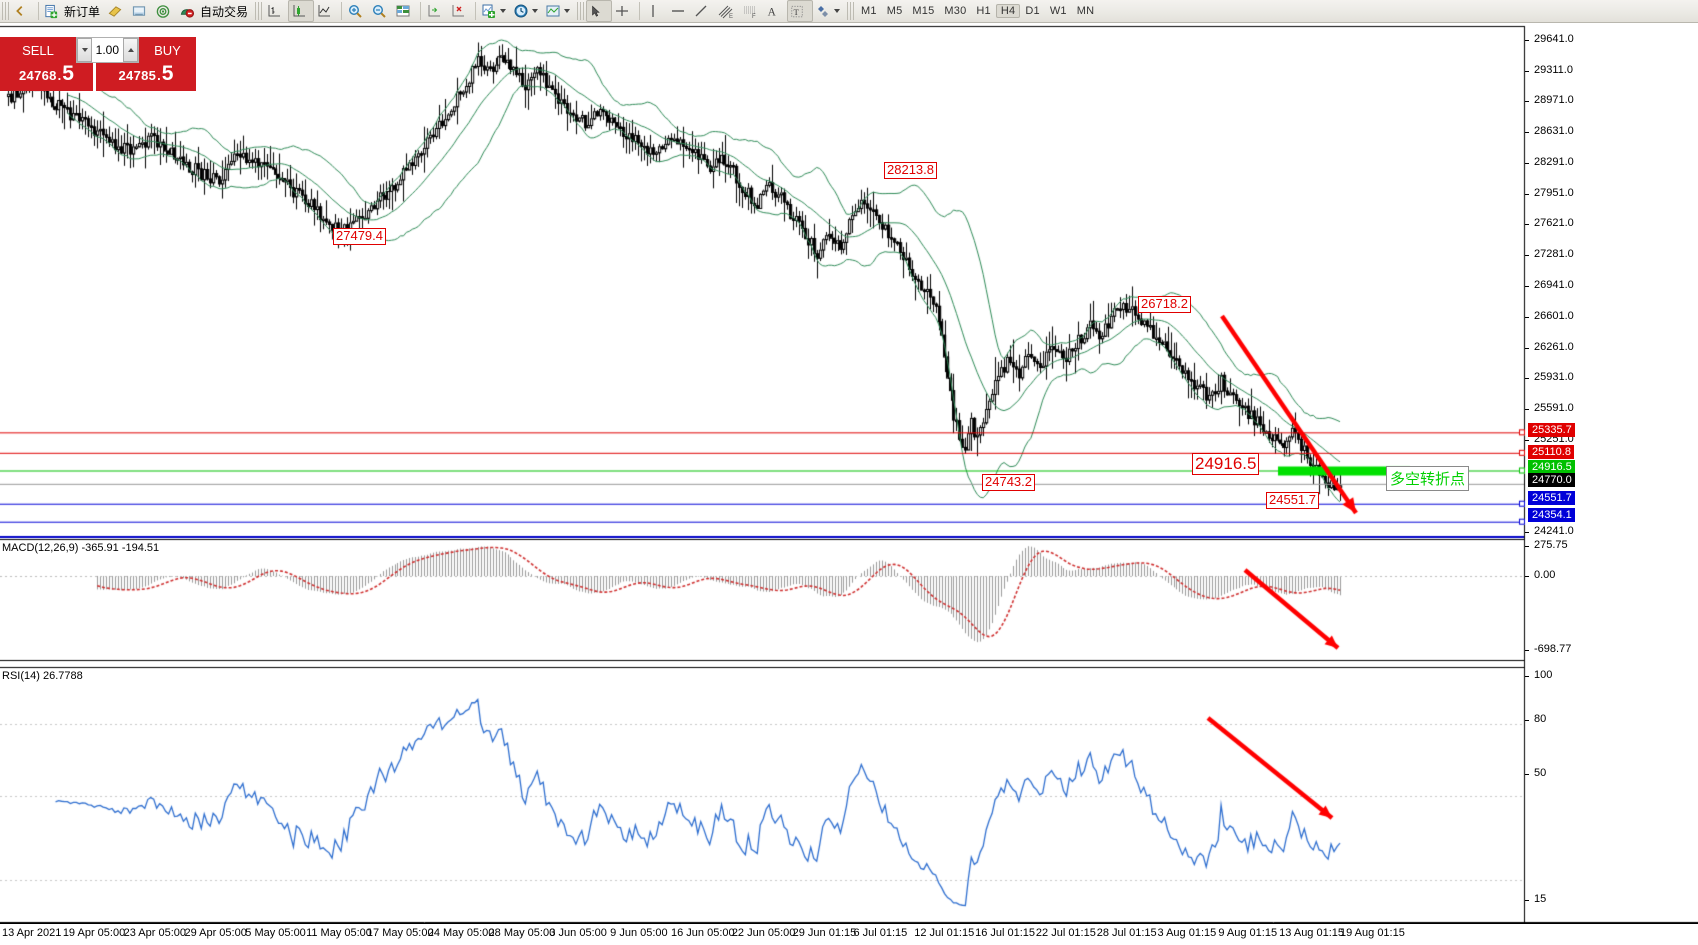 The width and height of the screenshot is (1698, 945). What do you see at coordinates (326, 11) in the screenshot?
I see `line-chart-icon` at bounding box center [326, 11].